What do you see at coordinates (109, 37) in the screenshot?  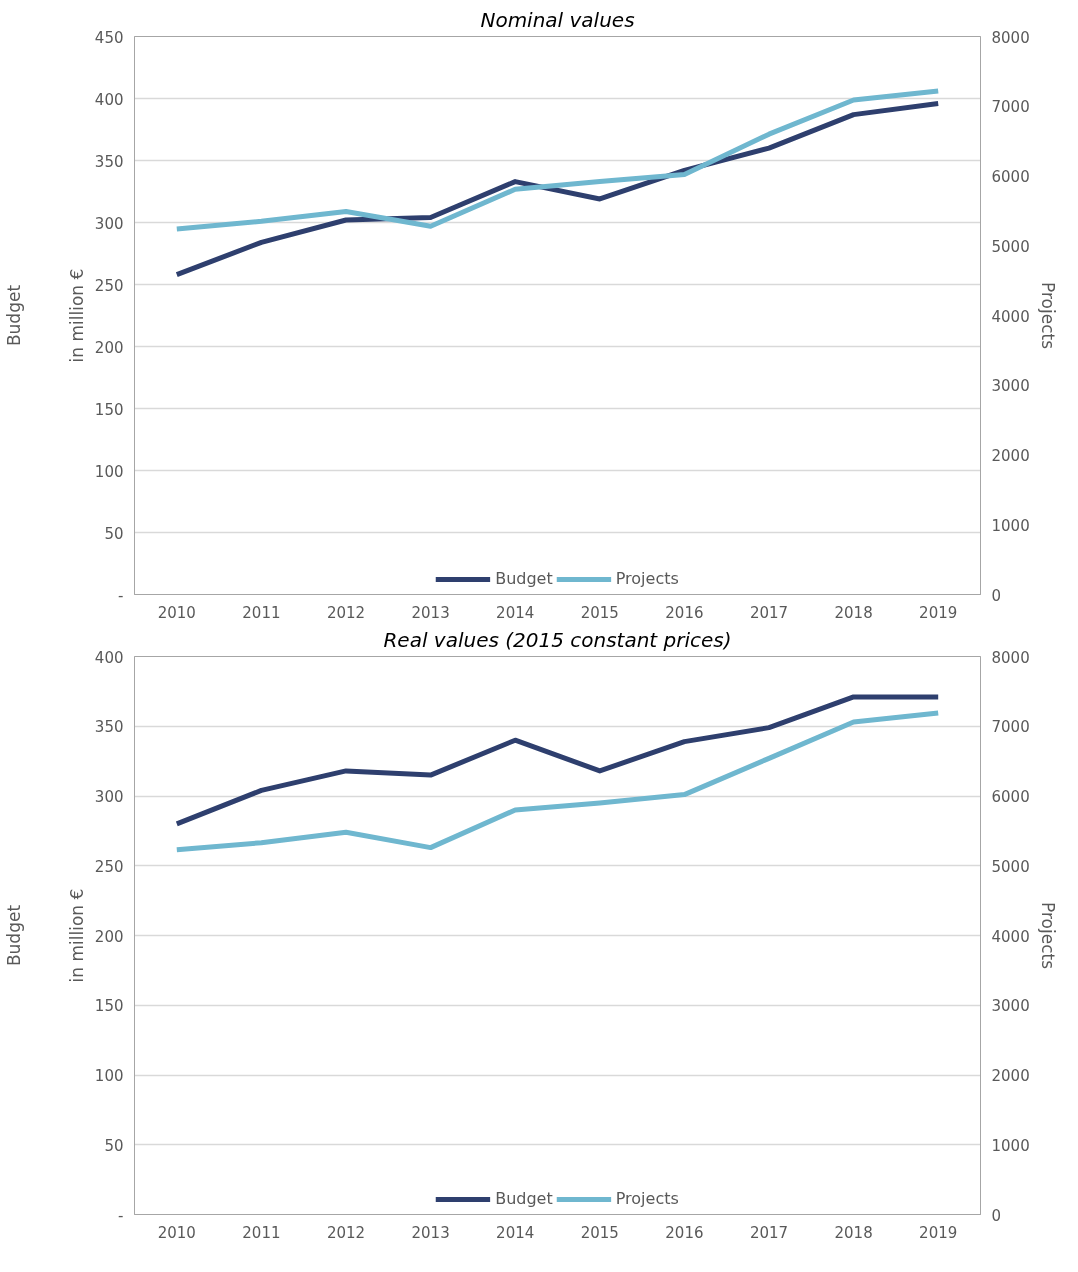 I see `y-tick-label: 450` at bounding box center [109, 37].